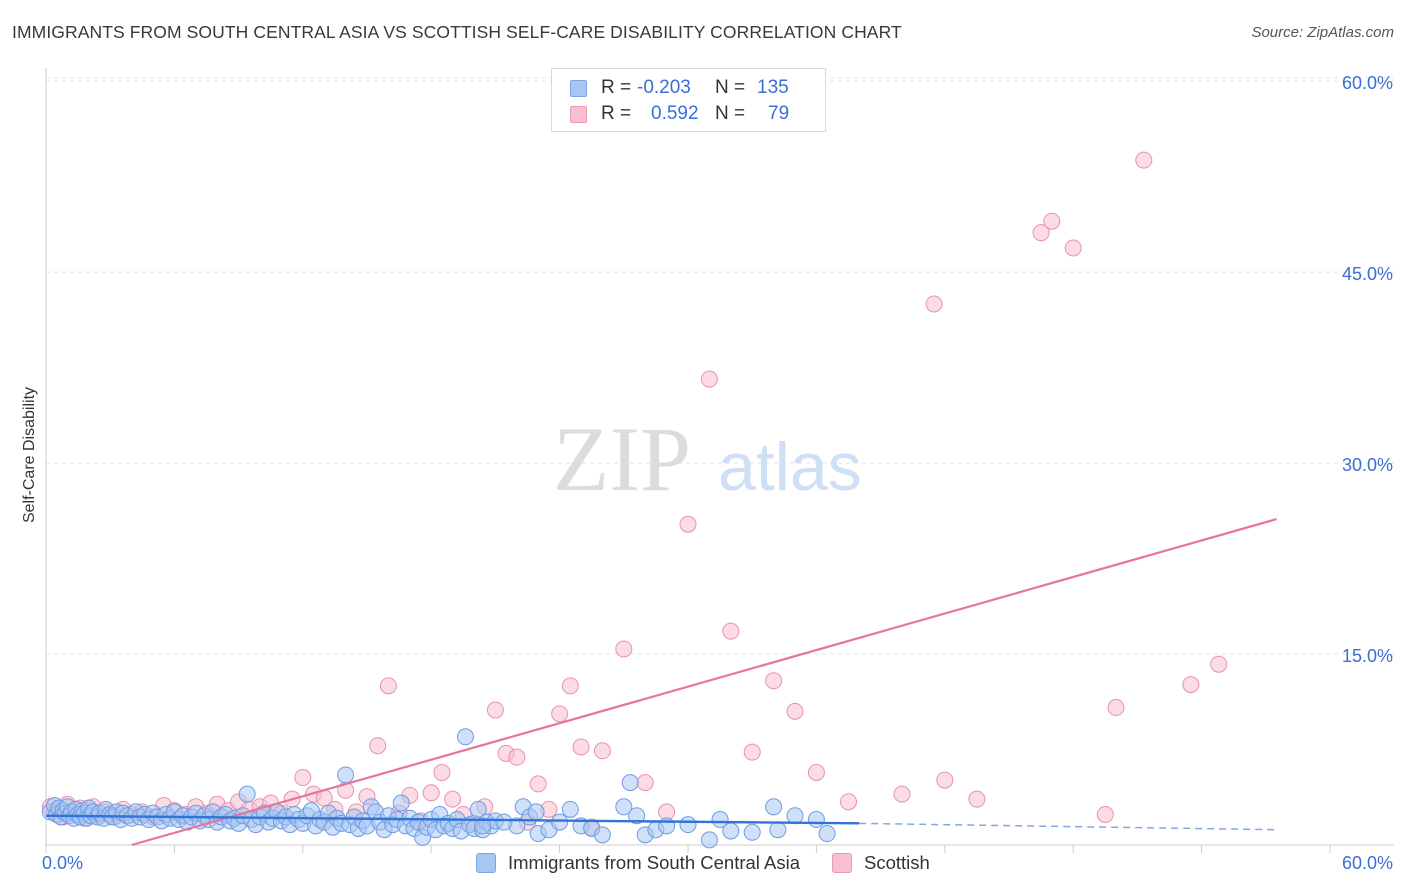  What do you see at coordinates (452, 819) in the screenshot?
I see `south-central-asia-trend-line` at bounding box center [452, 819].